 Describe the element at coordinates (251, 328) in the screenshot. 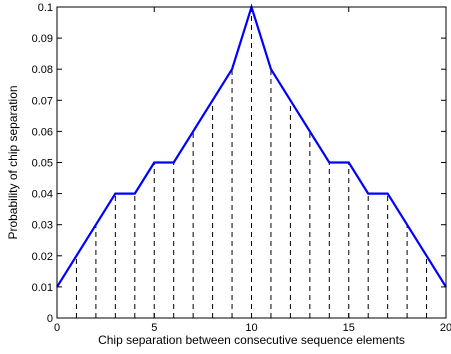

I see `x-tick-label: 10` at that location.